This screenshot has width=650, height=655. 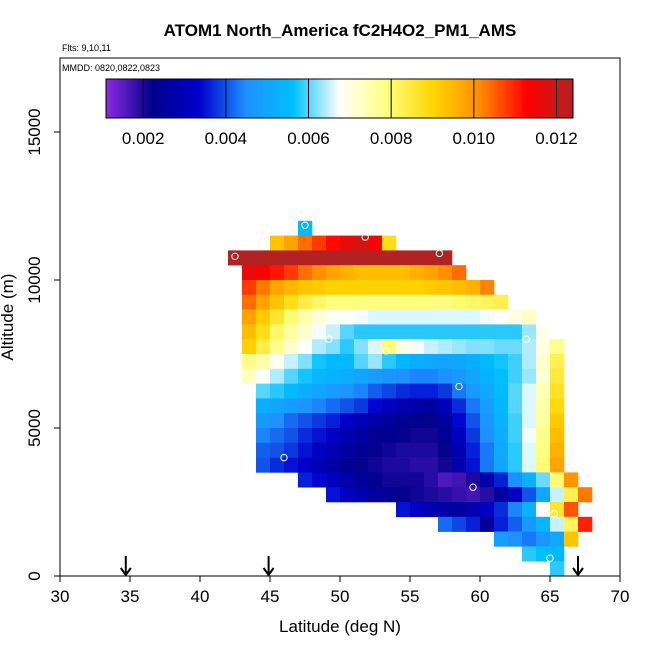 I want to click on colorbar-frame, so click(x=339, y=98).